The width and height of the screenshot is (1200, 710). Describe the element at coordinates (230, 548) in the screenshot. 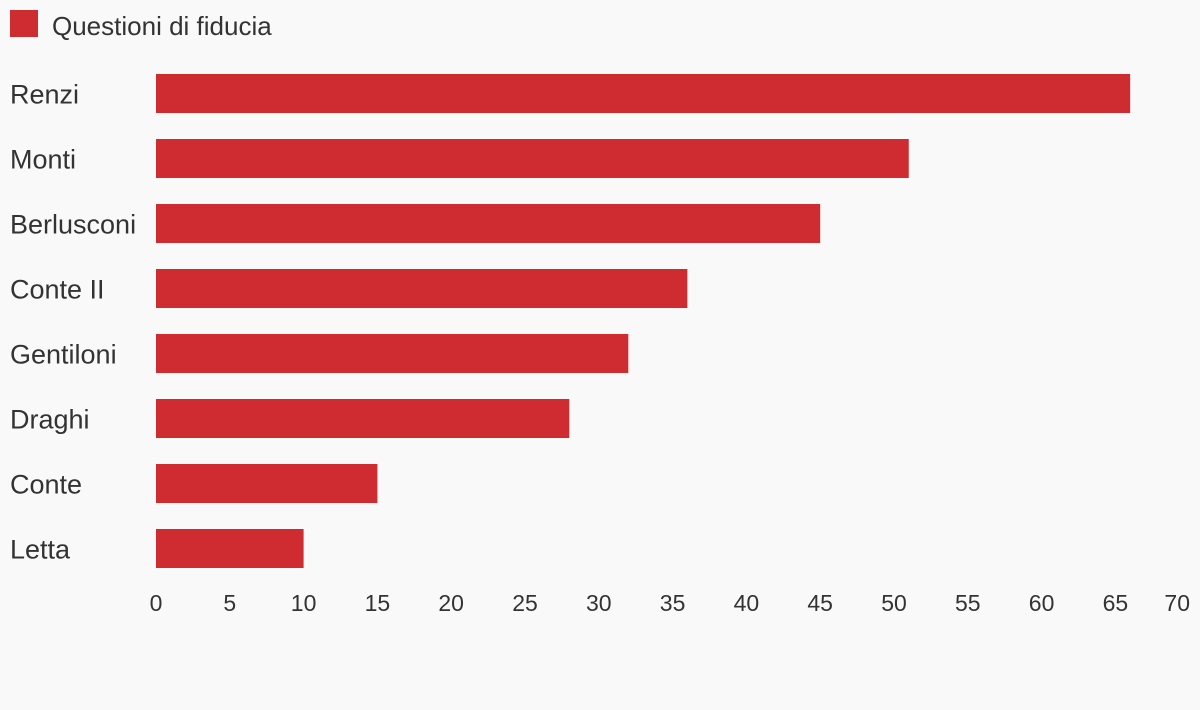

I see `bar-letta` at that location.